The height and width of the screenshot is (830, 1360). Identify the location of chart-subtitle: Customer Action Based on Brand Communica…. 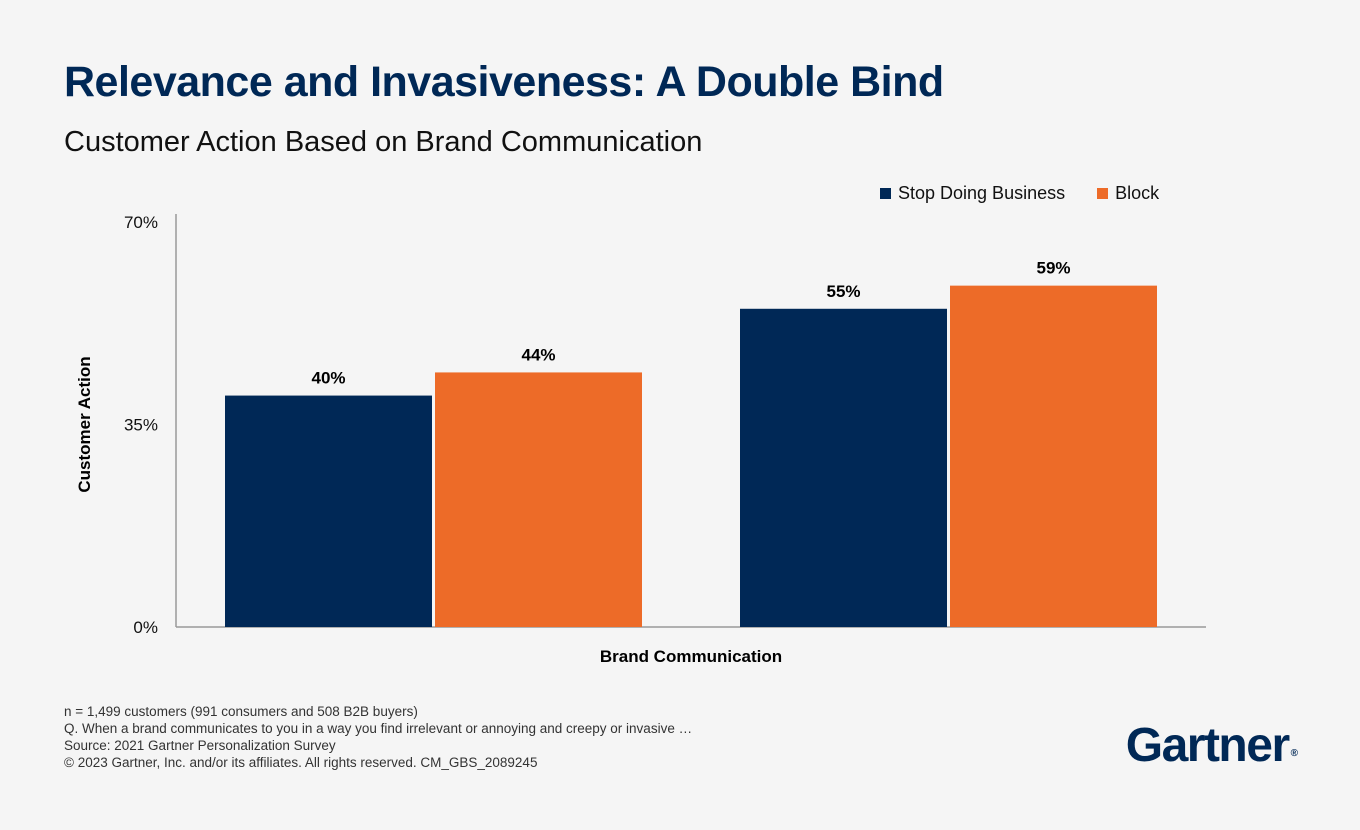
(383, 142).